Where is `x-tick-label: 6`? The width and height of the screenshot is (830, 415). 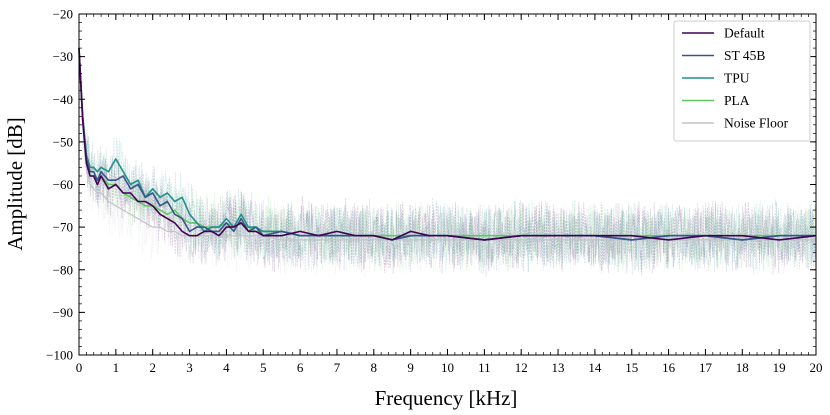
x-tick-label: 6 is located at coordinates (300, 367).